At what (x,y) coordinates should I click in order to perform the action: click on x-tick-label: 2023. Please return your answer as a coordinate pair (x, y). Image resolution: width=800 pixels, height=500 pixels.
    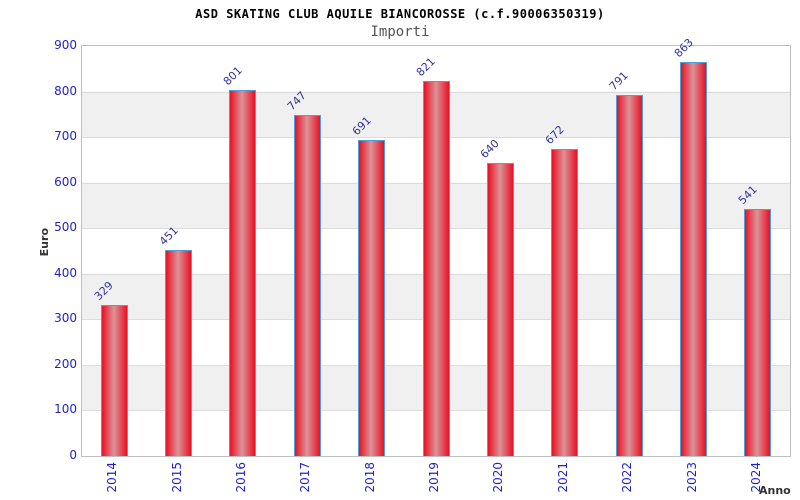
    Looking at the image, I should click on (691, 477).